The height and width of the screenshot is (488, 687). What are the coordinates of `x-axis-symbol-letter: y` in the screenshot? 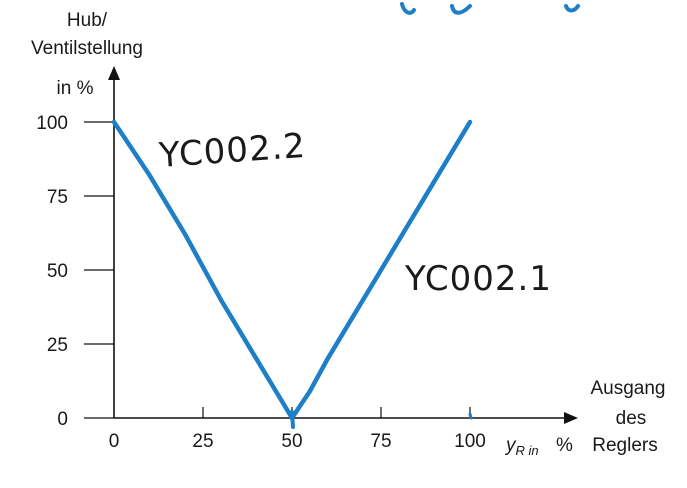 It's located at (510, 445).